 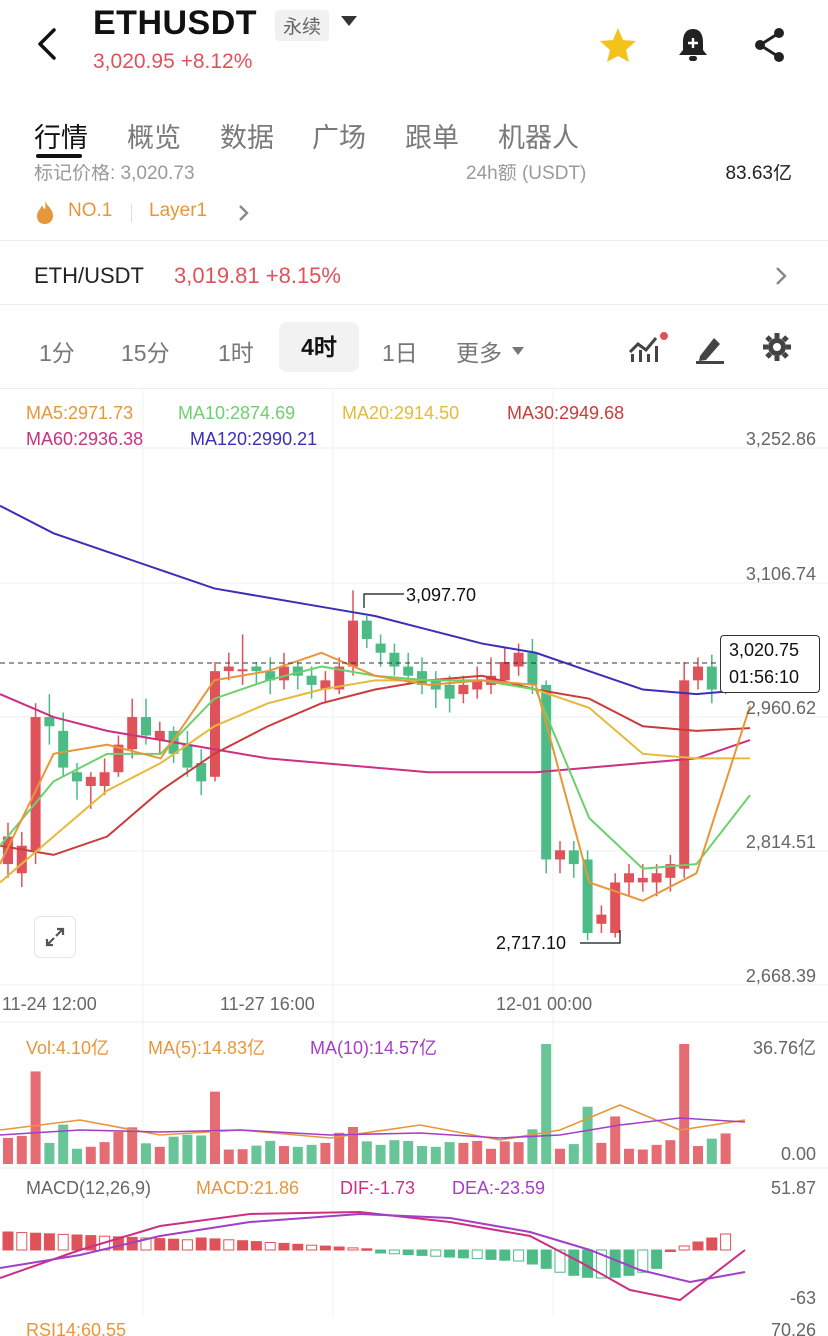 I want to click on dea-value: DEA:-23.59, so click(x=499, y=1188).